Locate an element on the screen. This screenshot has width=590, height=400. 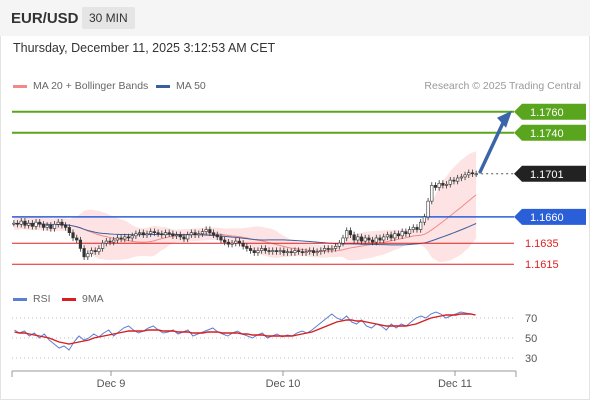
rsi-series-9ma is located at coordinates (245, 329).